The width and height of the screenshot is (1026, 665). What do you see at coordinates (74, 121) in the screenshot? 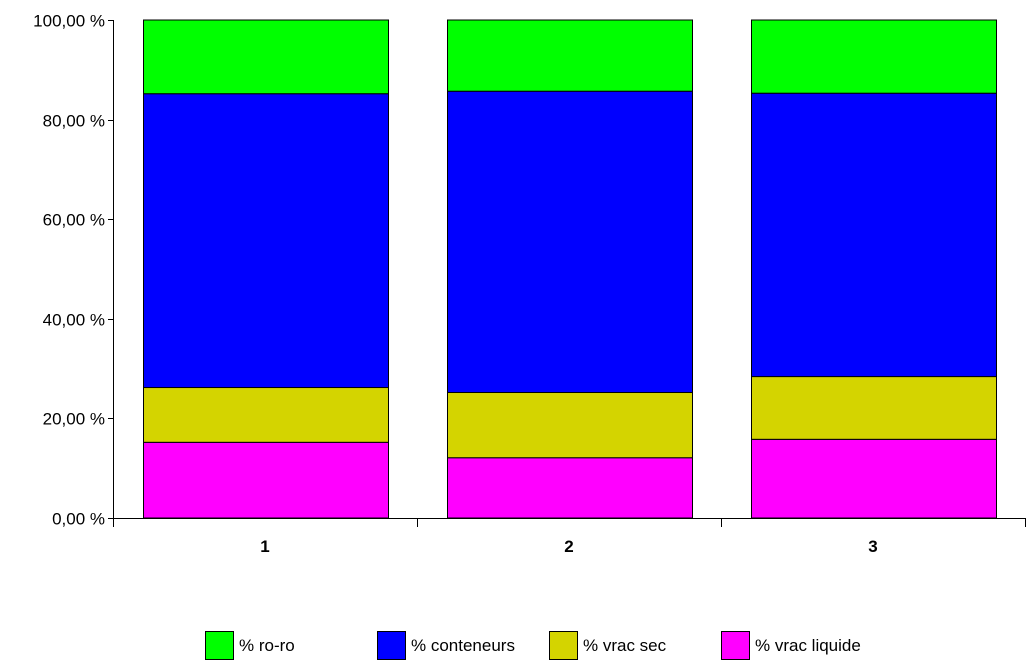
I see `y-tick-label: 80,00 %` at bounding box center [74, 121].